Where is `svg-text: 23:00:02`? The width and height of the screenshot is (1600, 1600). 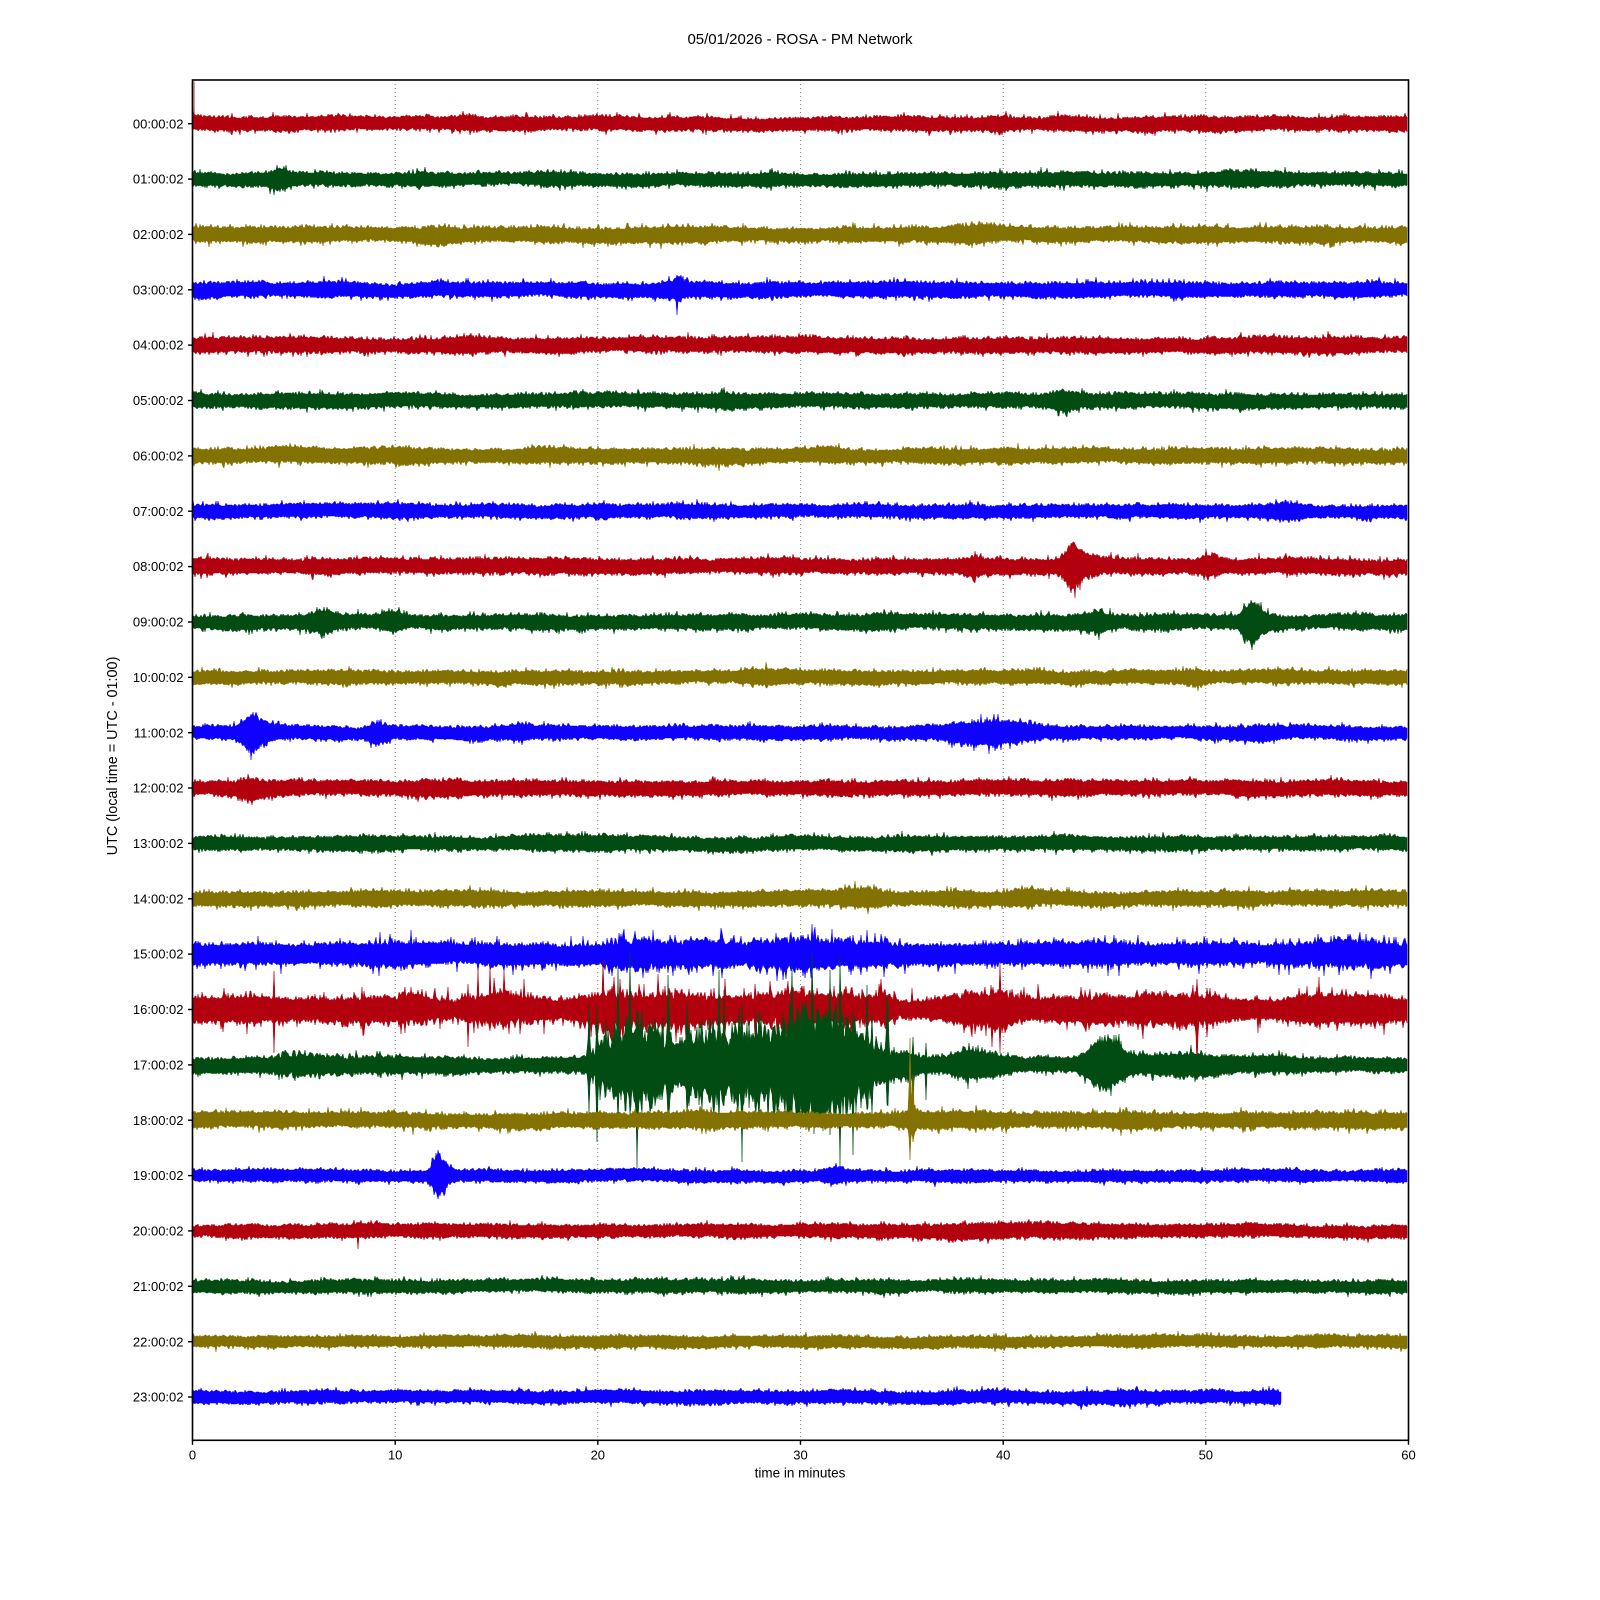 svg-text: 23:00:02 is located at coordinates (158, 1397).